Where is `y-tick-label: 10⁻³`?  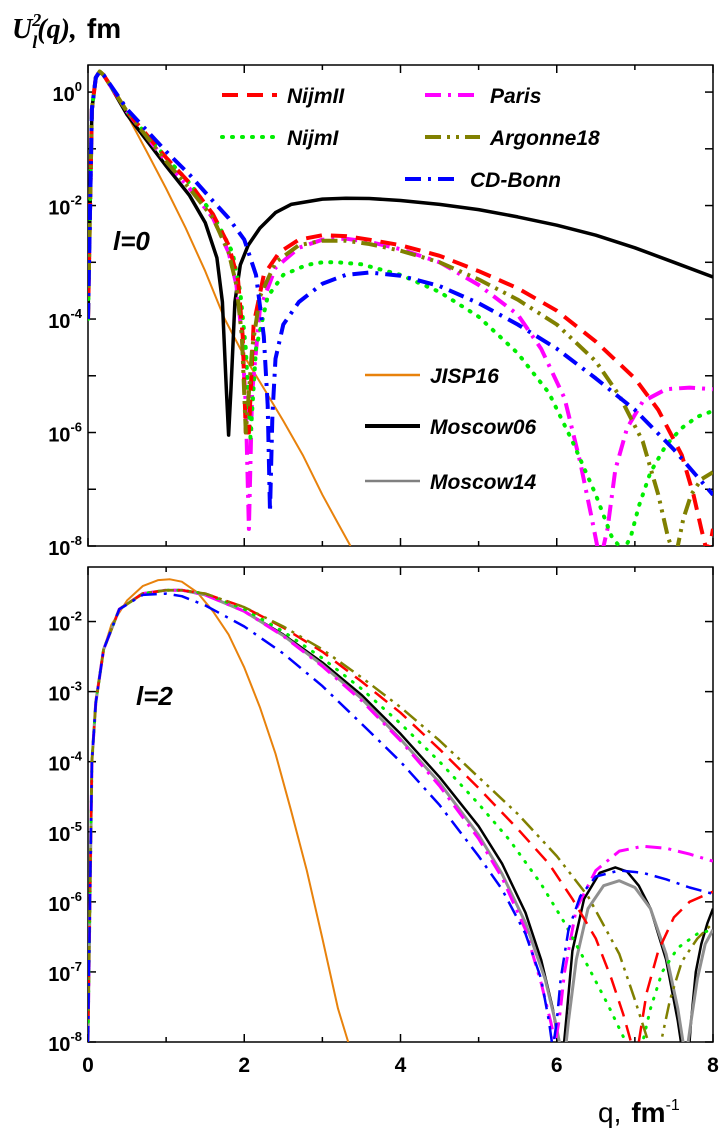
y-tick-label: 10⁻³ is located at coordinates (65, 692).